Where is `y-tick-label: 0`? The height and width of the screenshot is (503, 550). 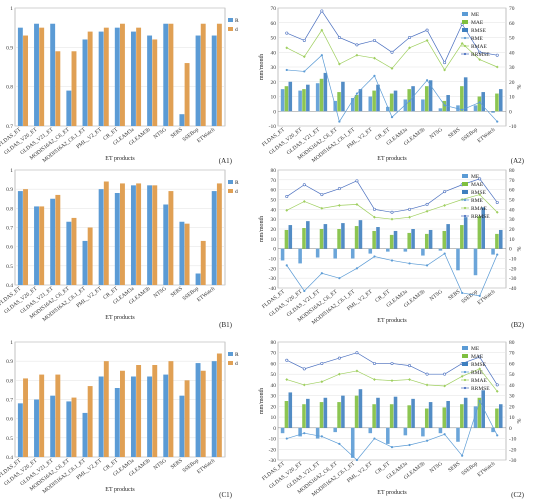 y-tick-label: 0 is located at coordinates (274, 429).